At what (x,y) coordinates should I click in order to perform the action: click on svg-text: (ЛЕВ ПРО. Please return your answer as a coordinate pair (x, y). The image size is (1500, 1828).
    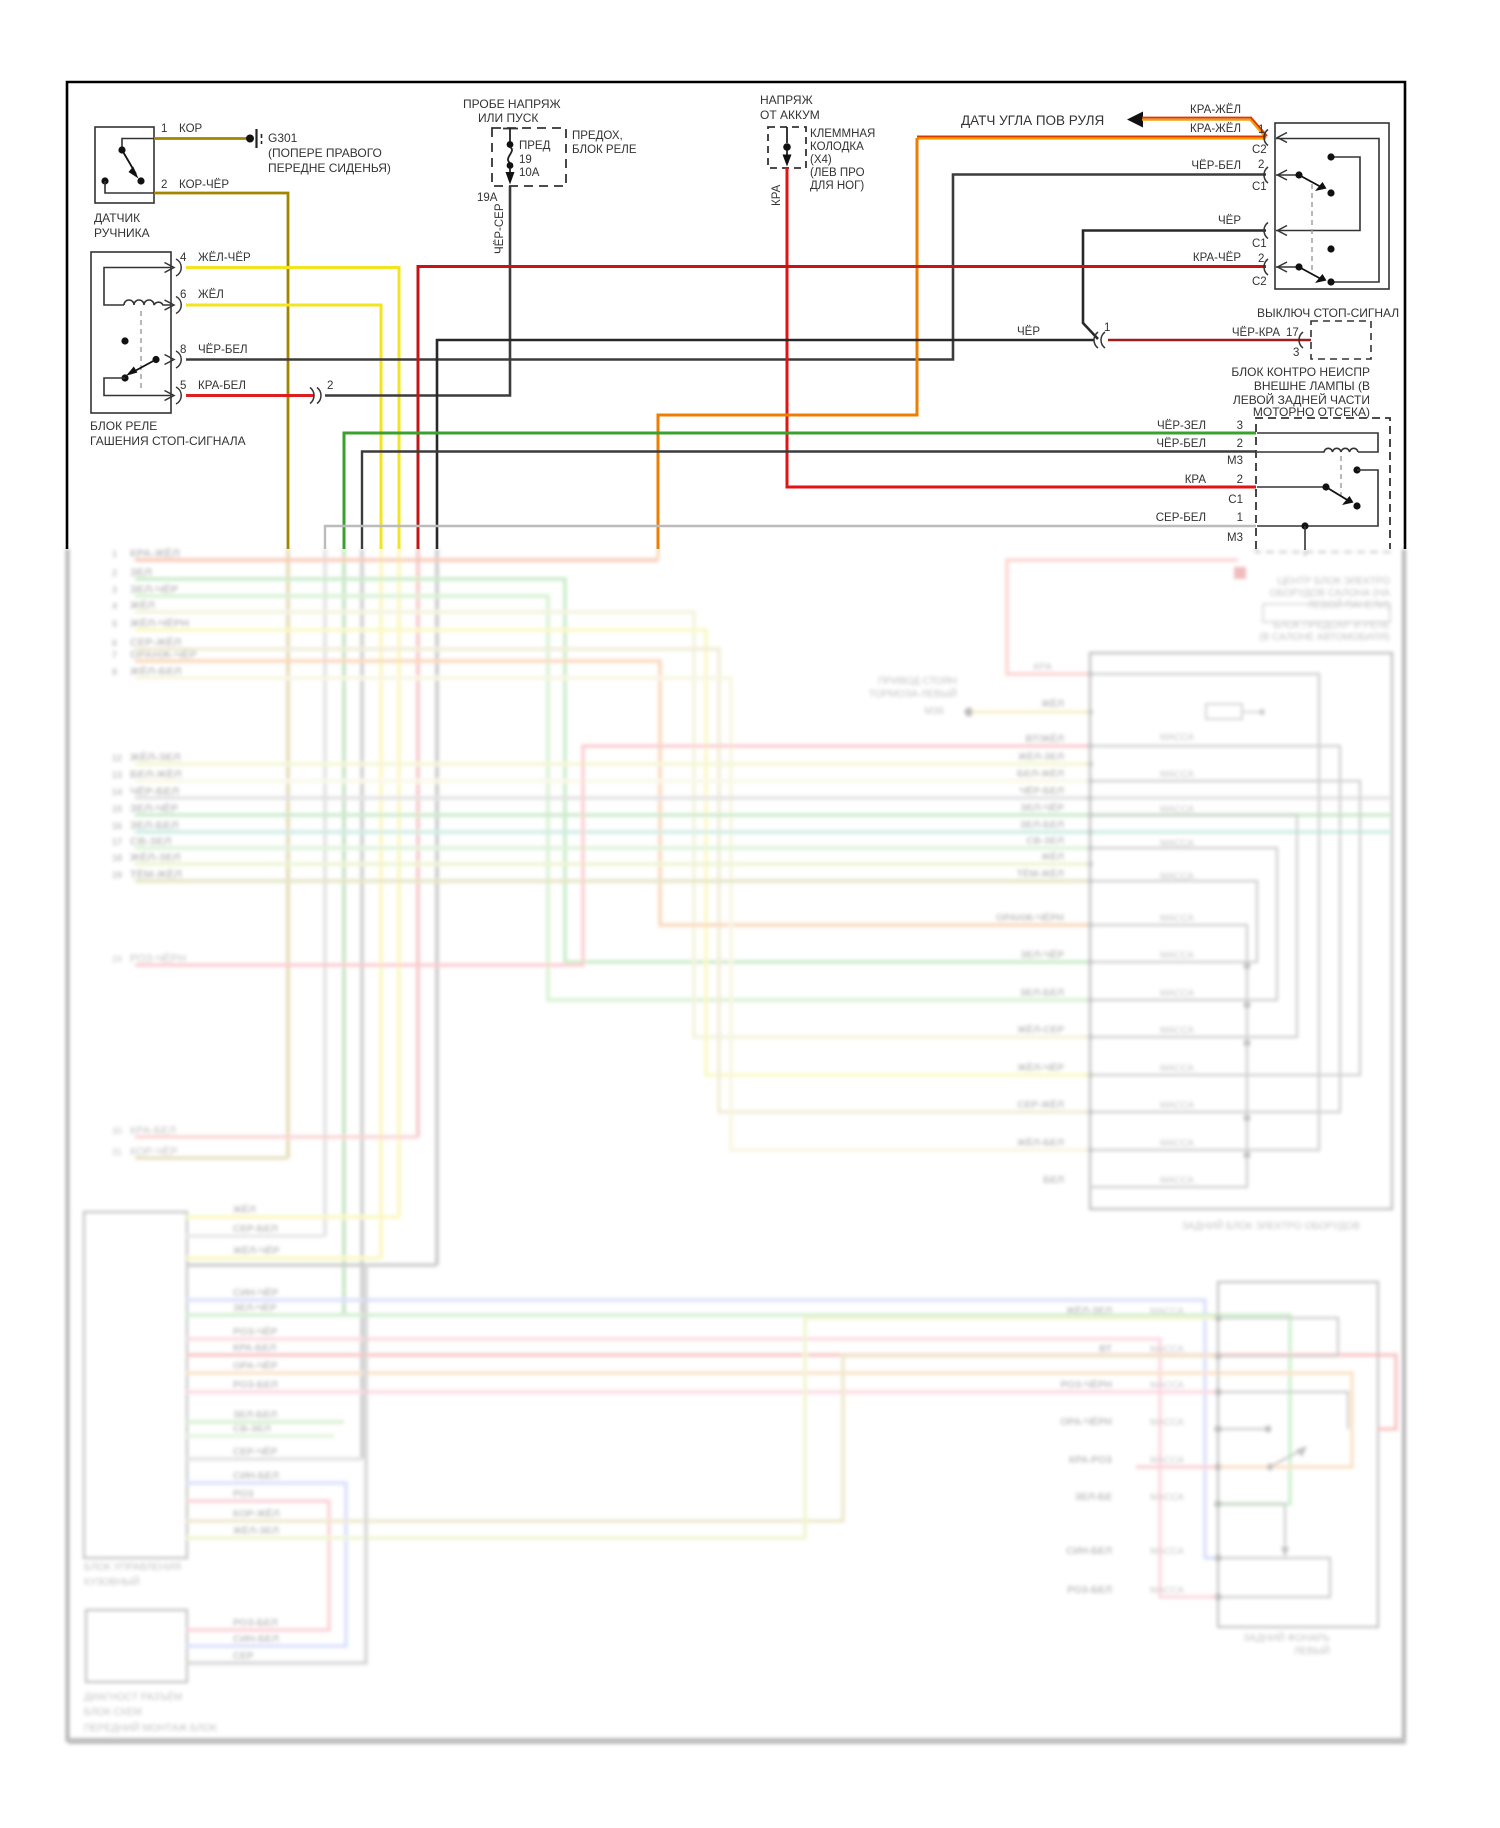
    Looking at the image, I should click on (837, 173).